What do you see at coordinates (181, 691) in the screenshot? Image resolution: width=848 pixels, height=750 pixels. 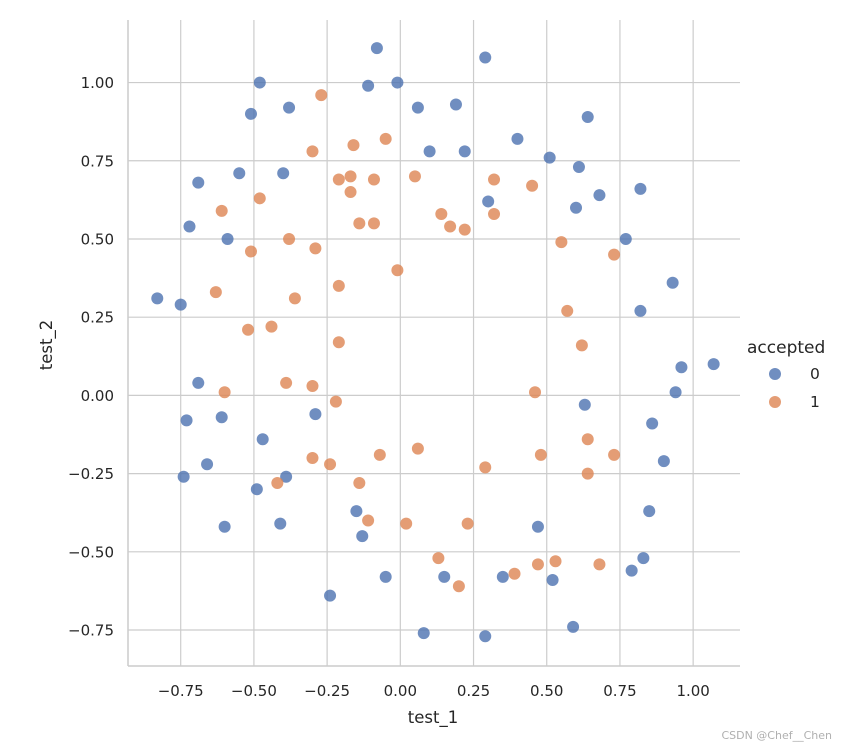 I see `x-tick-label: −0.75` at bounding box center [181, 691].